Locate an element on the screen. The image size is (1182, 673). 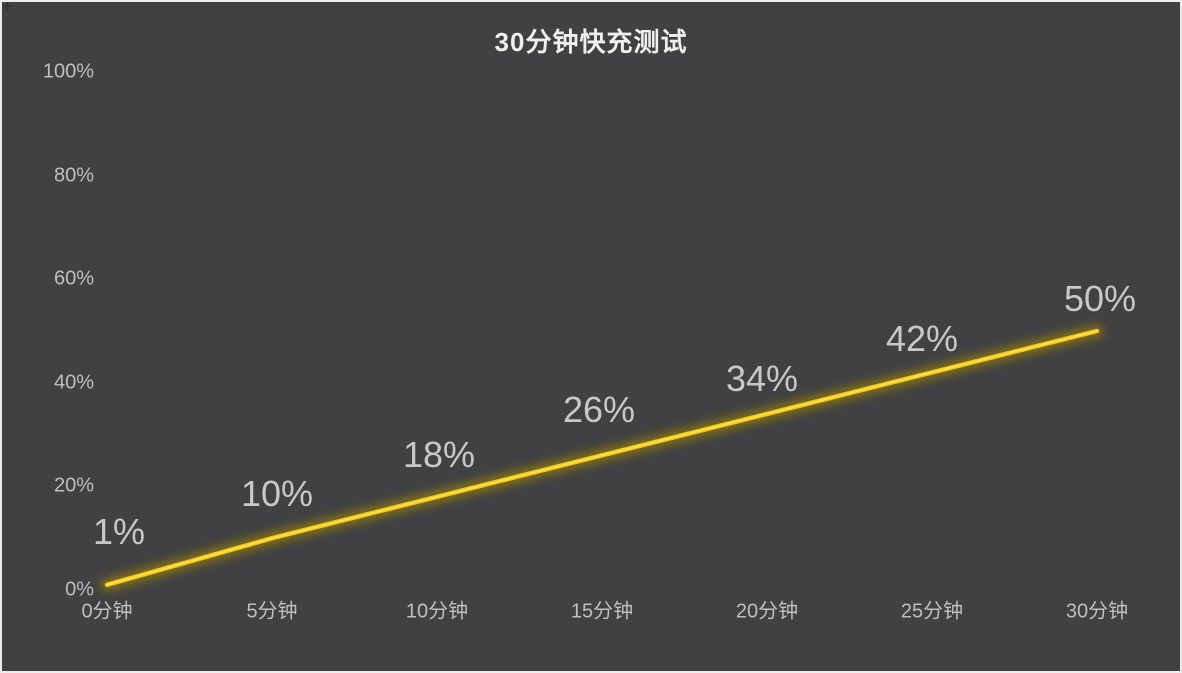
y-tick-label: 60% is located at coordinates (73, 278).